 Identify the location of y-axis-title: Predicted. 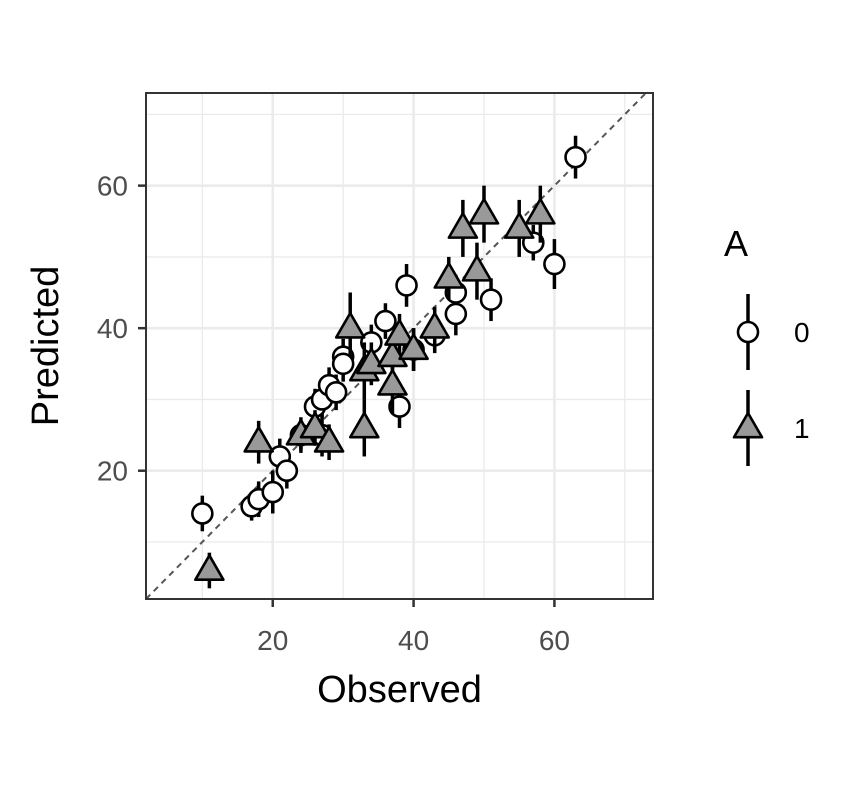
(46, 346).